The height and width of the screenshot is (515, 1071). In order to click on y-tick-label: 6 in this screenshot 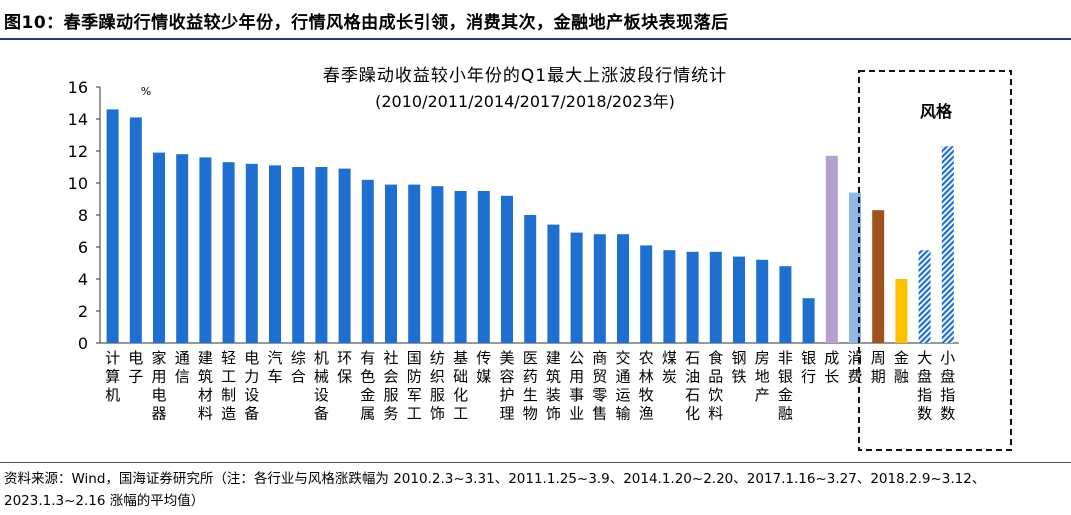, I will do `click(83, 247)`.